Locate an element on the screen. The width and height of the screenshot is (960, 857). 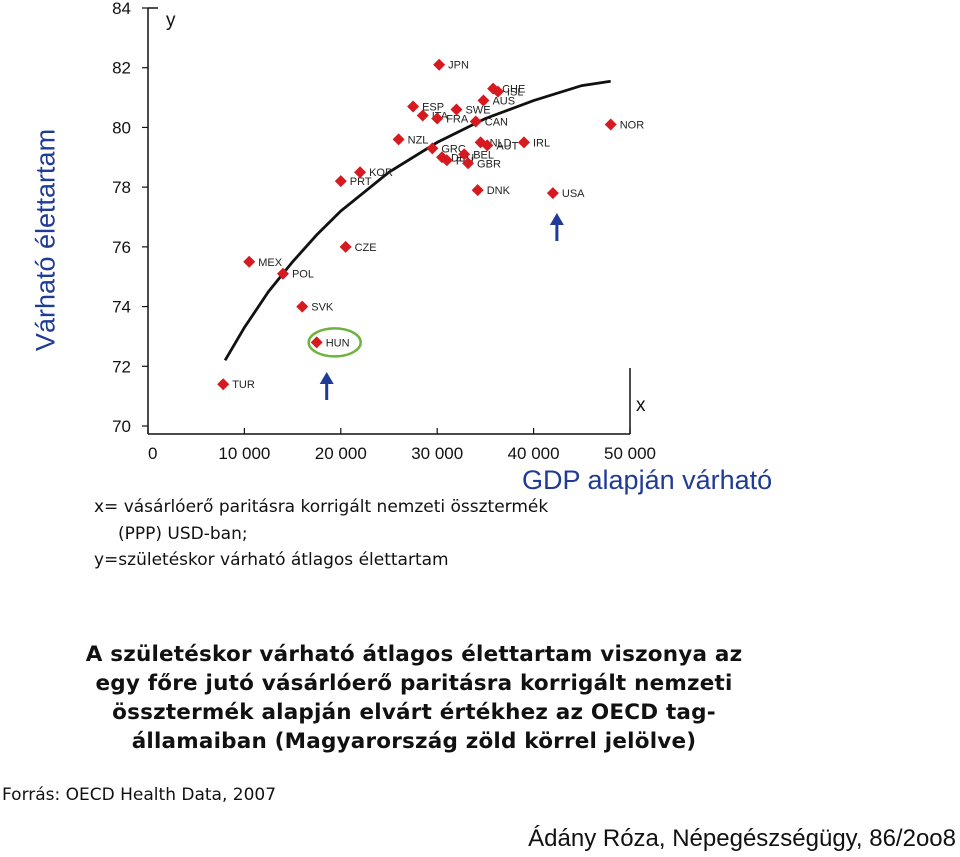
point-label-can: CAN is located at coordinates (496, 122).